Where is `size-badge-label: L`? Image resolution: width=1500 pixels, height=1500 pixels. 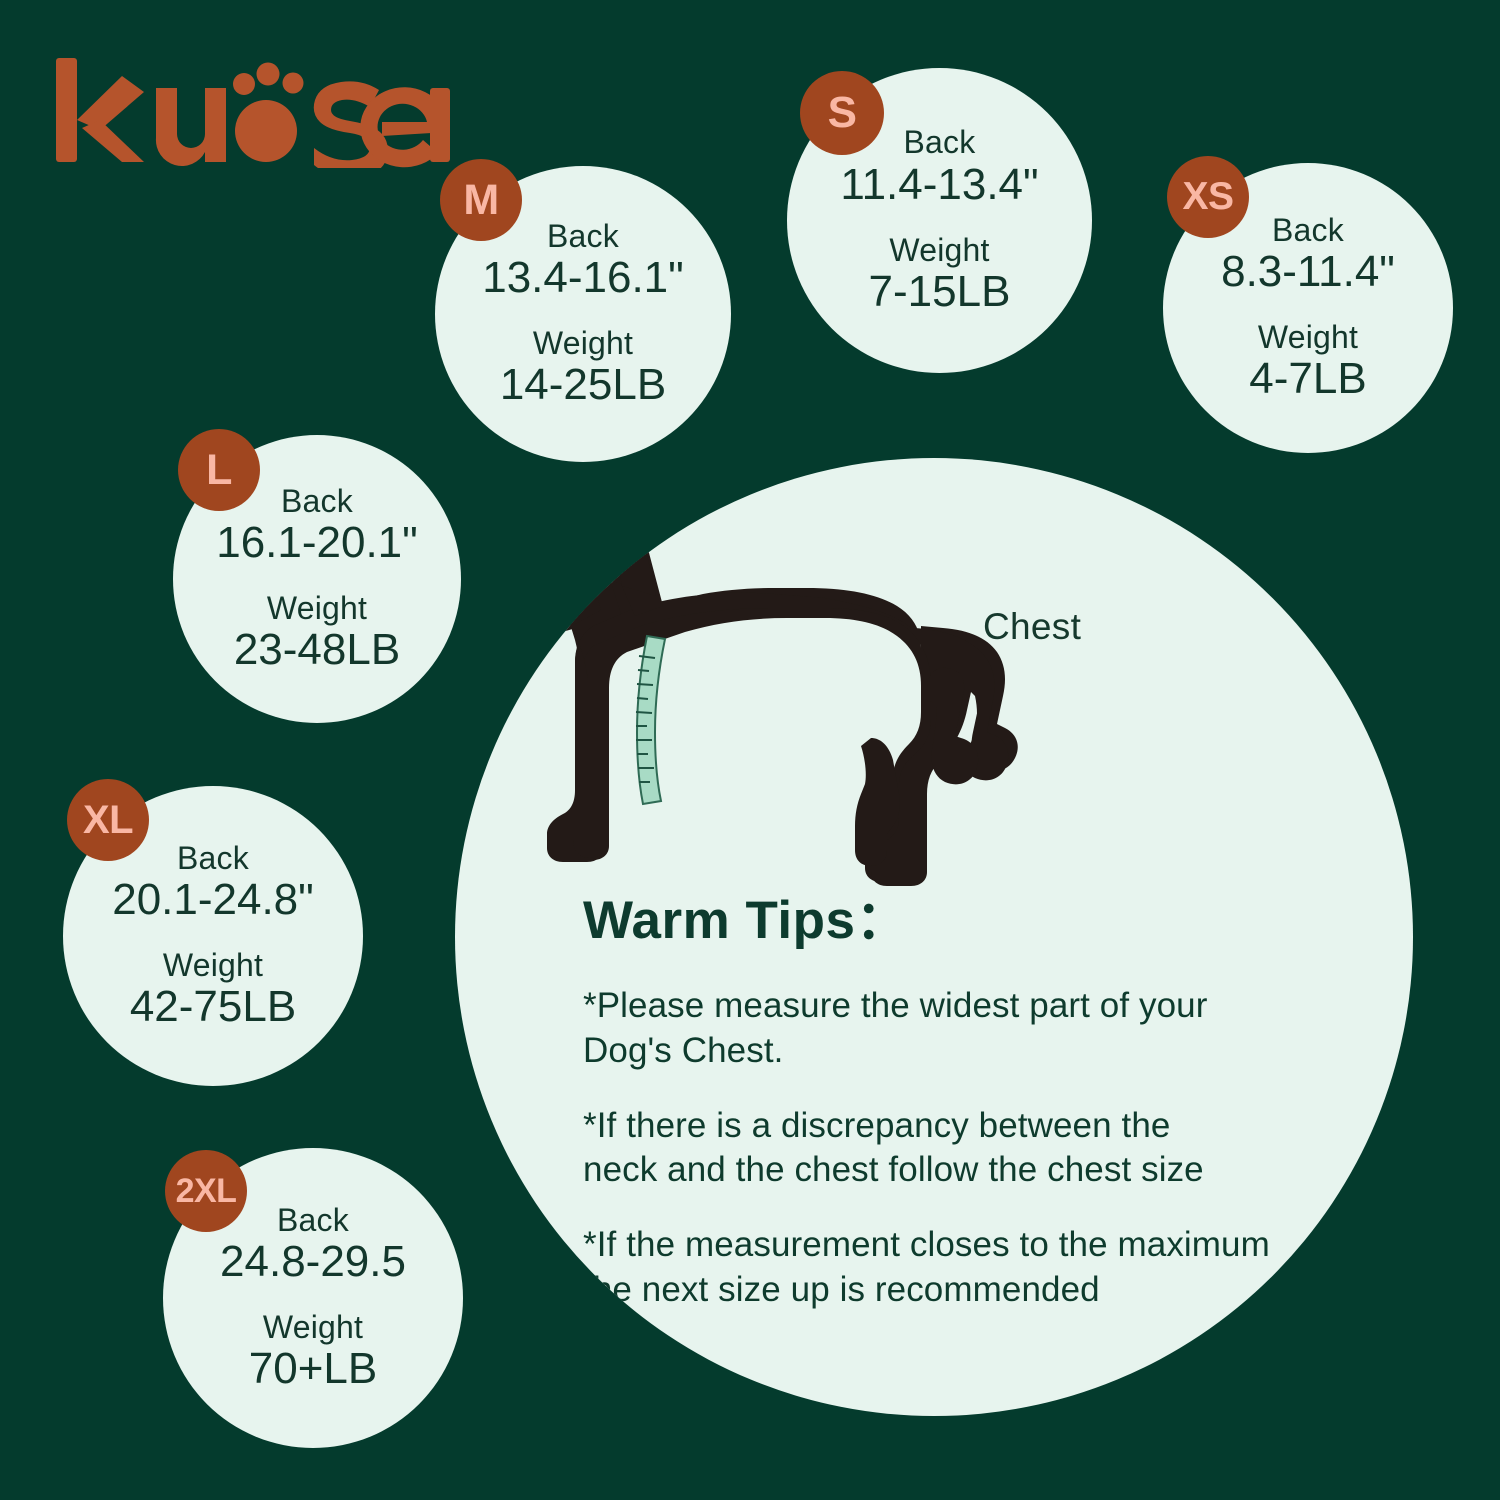 size-badge-label: L is located at coordinates (219, 469).